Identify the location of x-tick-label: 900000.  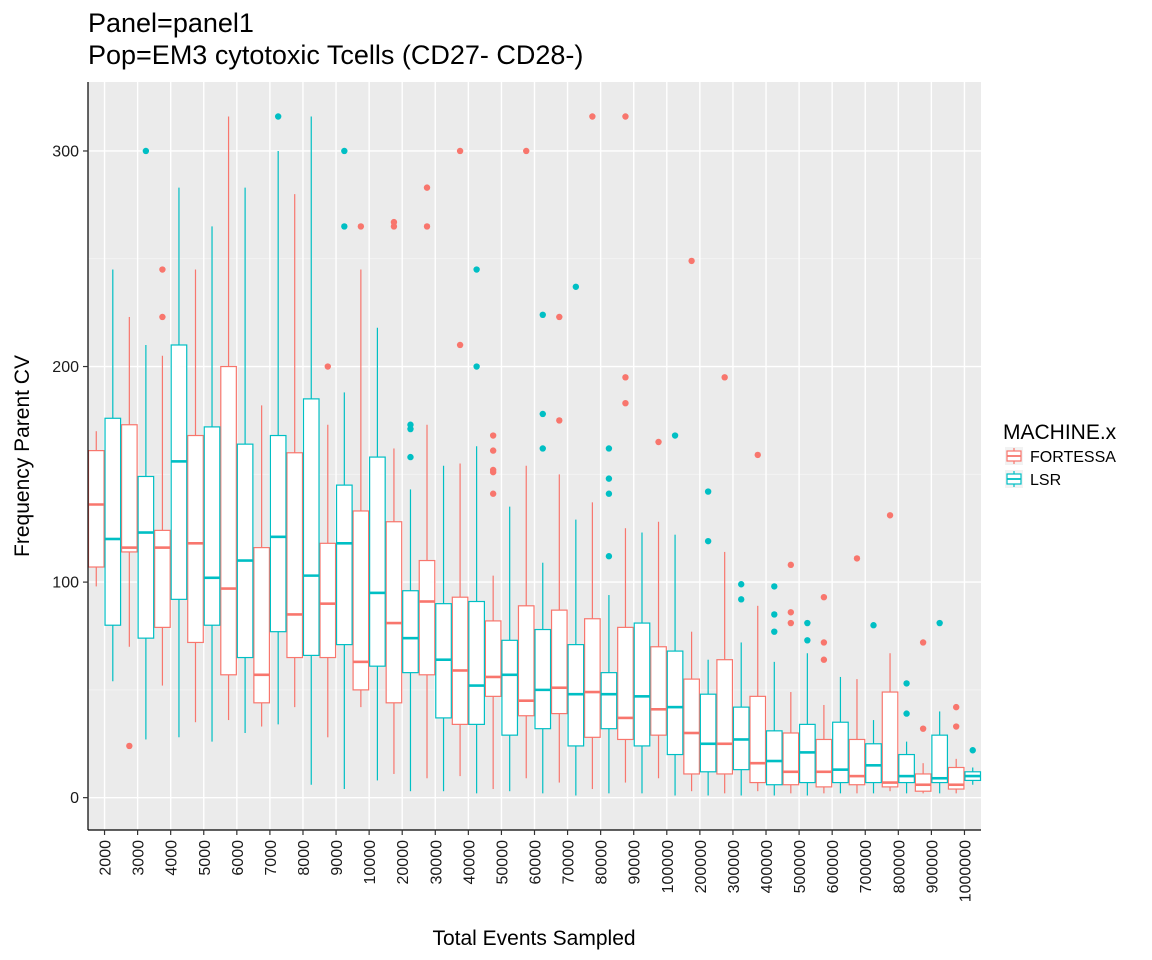
(932, 866).